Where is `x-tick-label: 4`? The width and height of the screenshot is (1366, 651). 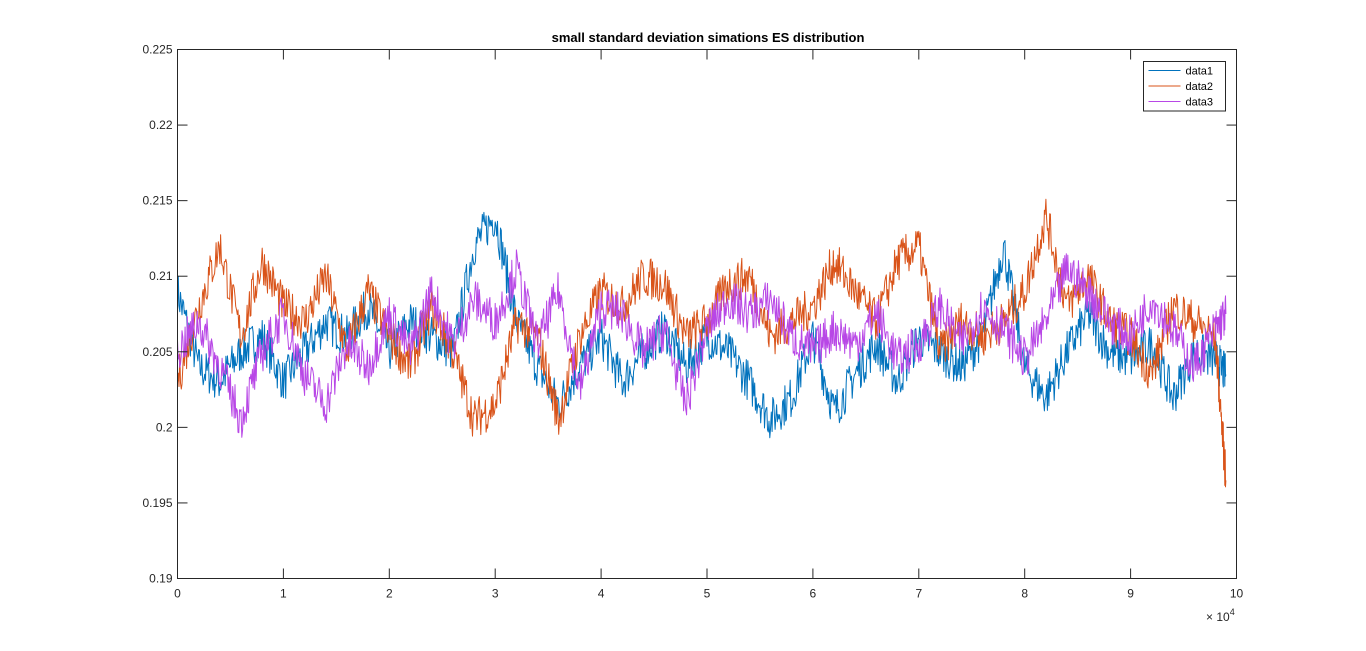 x-tick-label: 4 is located at coordinates (601, 594).